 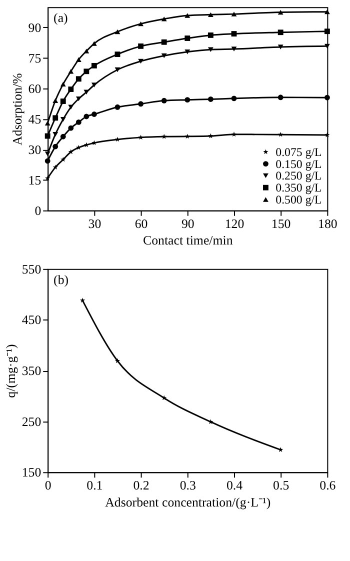 What do you see at coordinates (141, 485) in the screenshot?
I see `x-tick-label: 0.2` at bounding box center [141, 485].